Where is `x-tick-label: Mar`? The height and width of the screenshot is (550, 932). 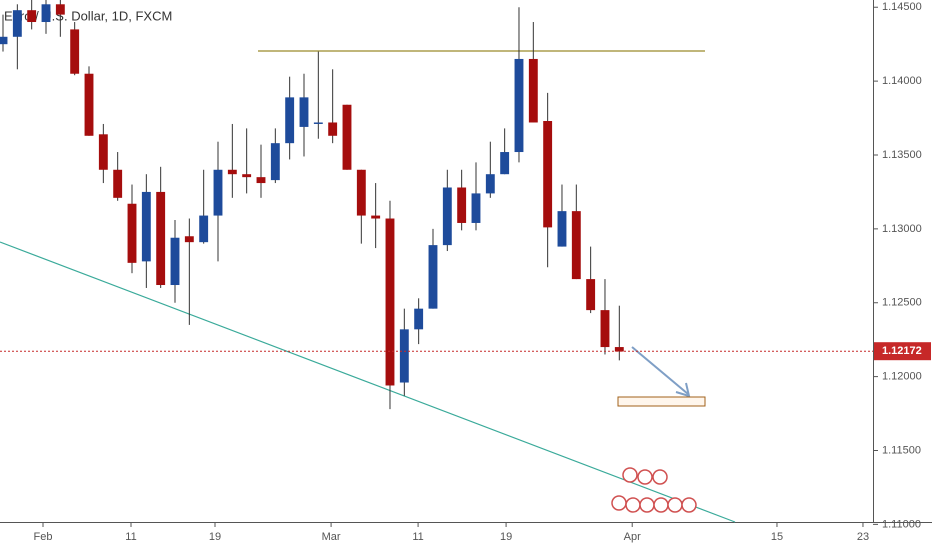
x-tick-label: Mar is located at coordinates (331, 537).